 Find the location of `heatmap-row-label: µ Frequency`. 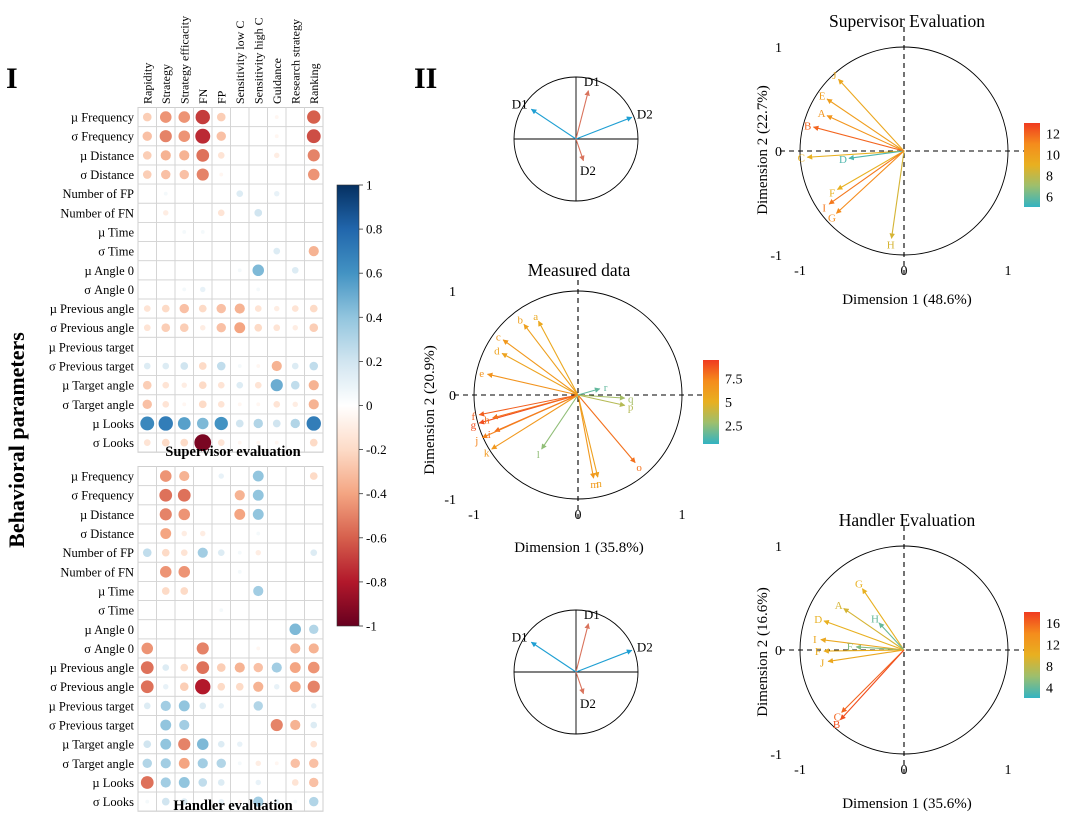

heatmap-row-label: µ Frequency is located at coordinates (103, 118).